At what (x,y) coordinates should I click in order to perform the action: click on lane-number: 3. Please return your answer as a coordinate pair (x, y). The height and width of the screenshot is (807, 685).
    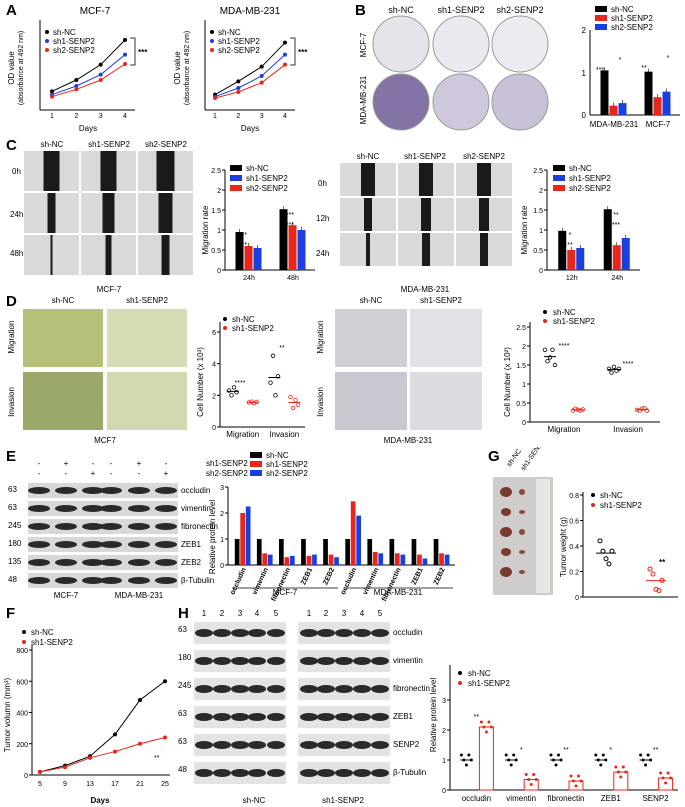
    Looking at the image, I should click on (240, 613).